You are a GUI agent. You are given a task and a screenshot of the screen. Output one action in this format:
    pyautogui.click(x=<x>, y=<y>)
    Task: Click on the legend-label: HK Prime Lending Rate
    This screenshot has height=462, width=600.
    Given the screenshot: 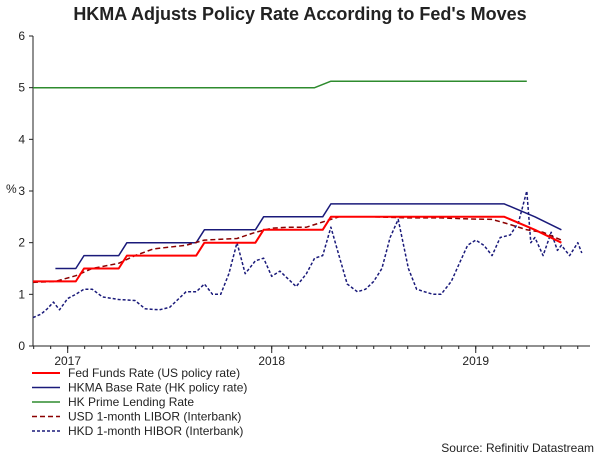 What is the action you would take?
    pyautogui.click(x=131, y=402)
    